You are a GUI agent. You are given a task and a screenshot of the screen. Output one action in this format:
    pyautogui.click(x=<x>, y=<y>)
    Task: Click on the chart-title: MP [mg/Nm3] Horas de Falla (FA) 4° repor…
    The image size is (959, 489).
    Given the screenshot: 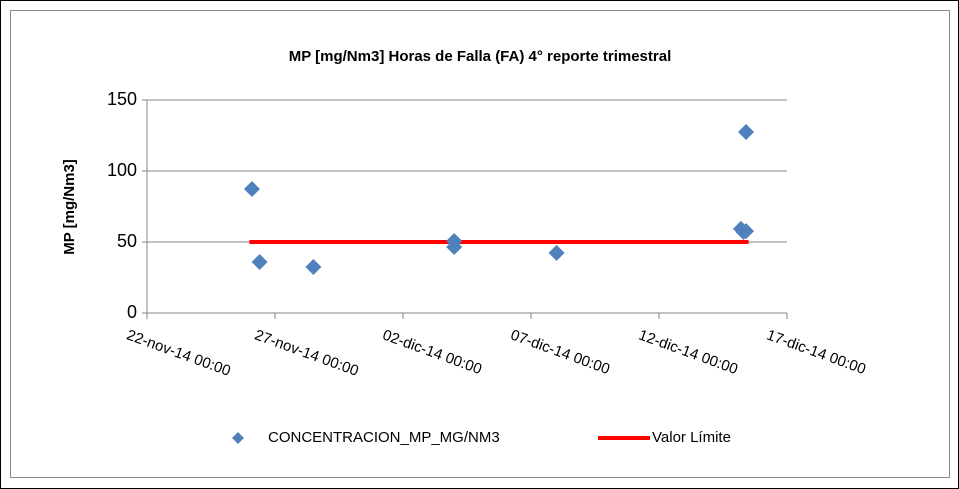 What is the action you would take?
    pyautogui.click(x=480, y=56)
    